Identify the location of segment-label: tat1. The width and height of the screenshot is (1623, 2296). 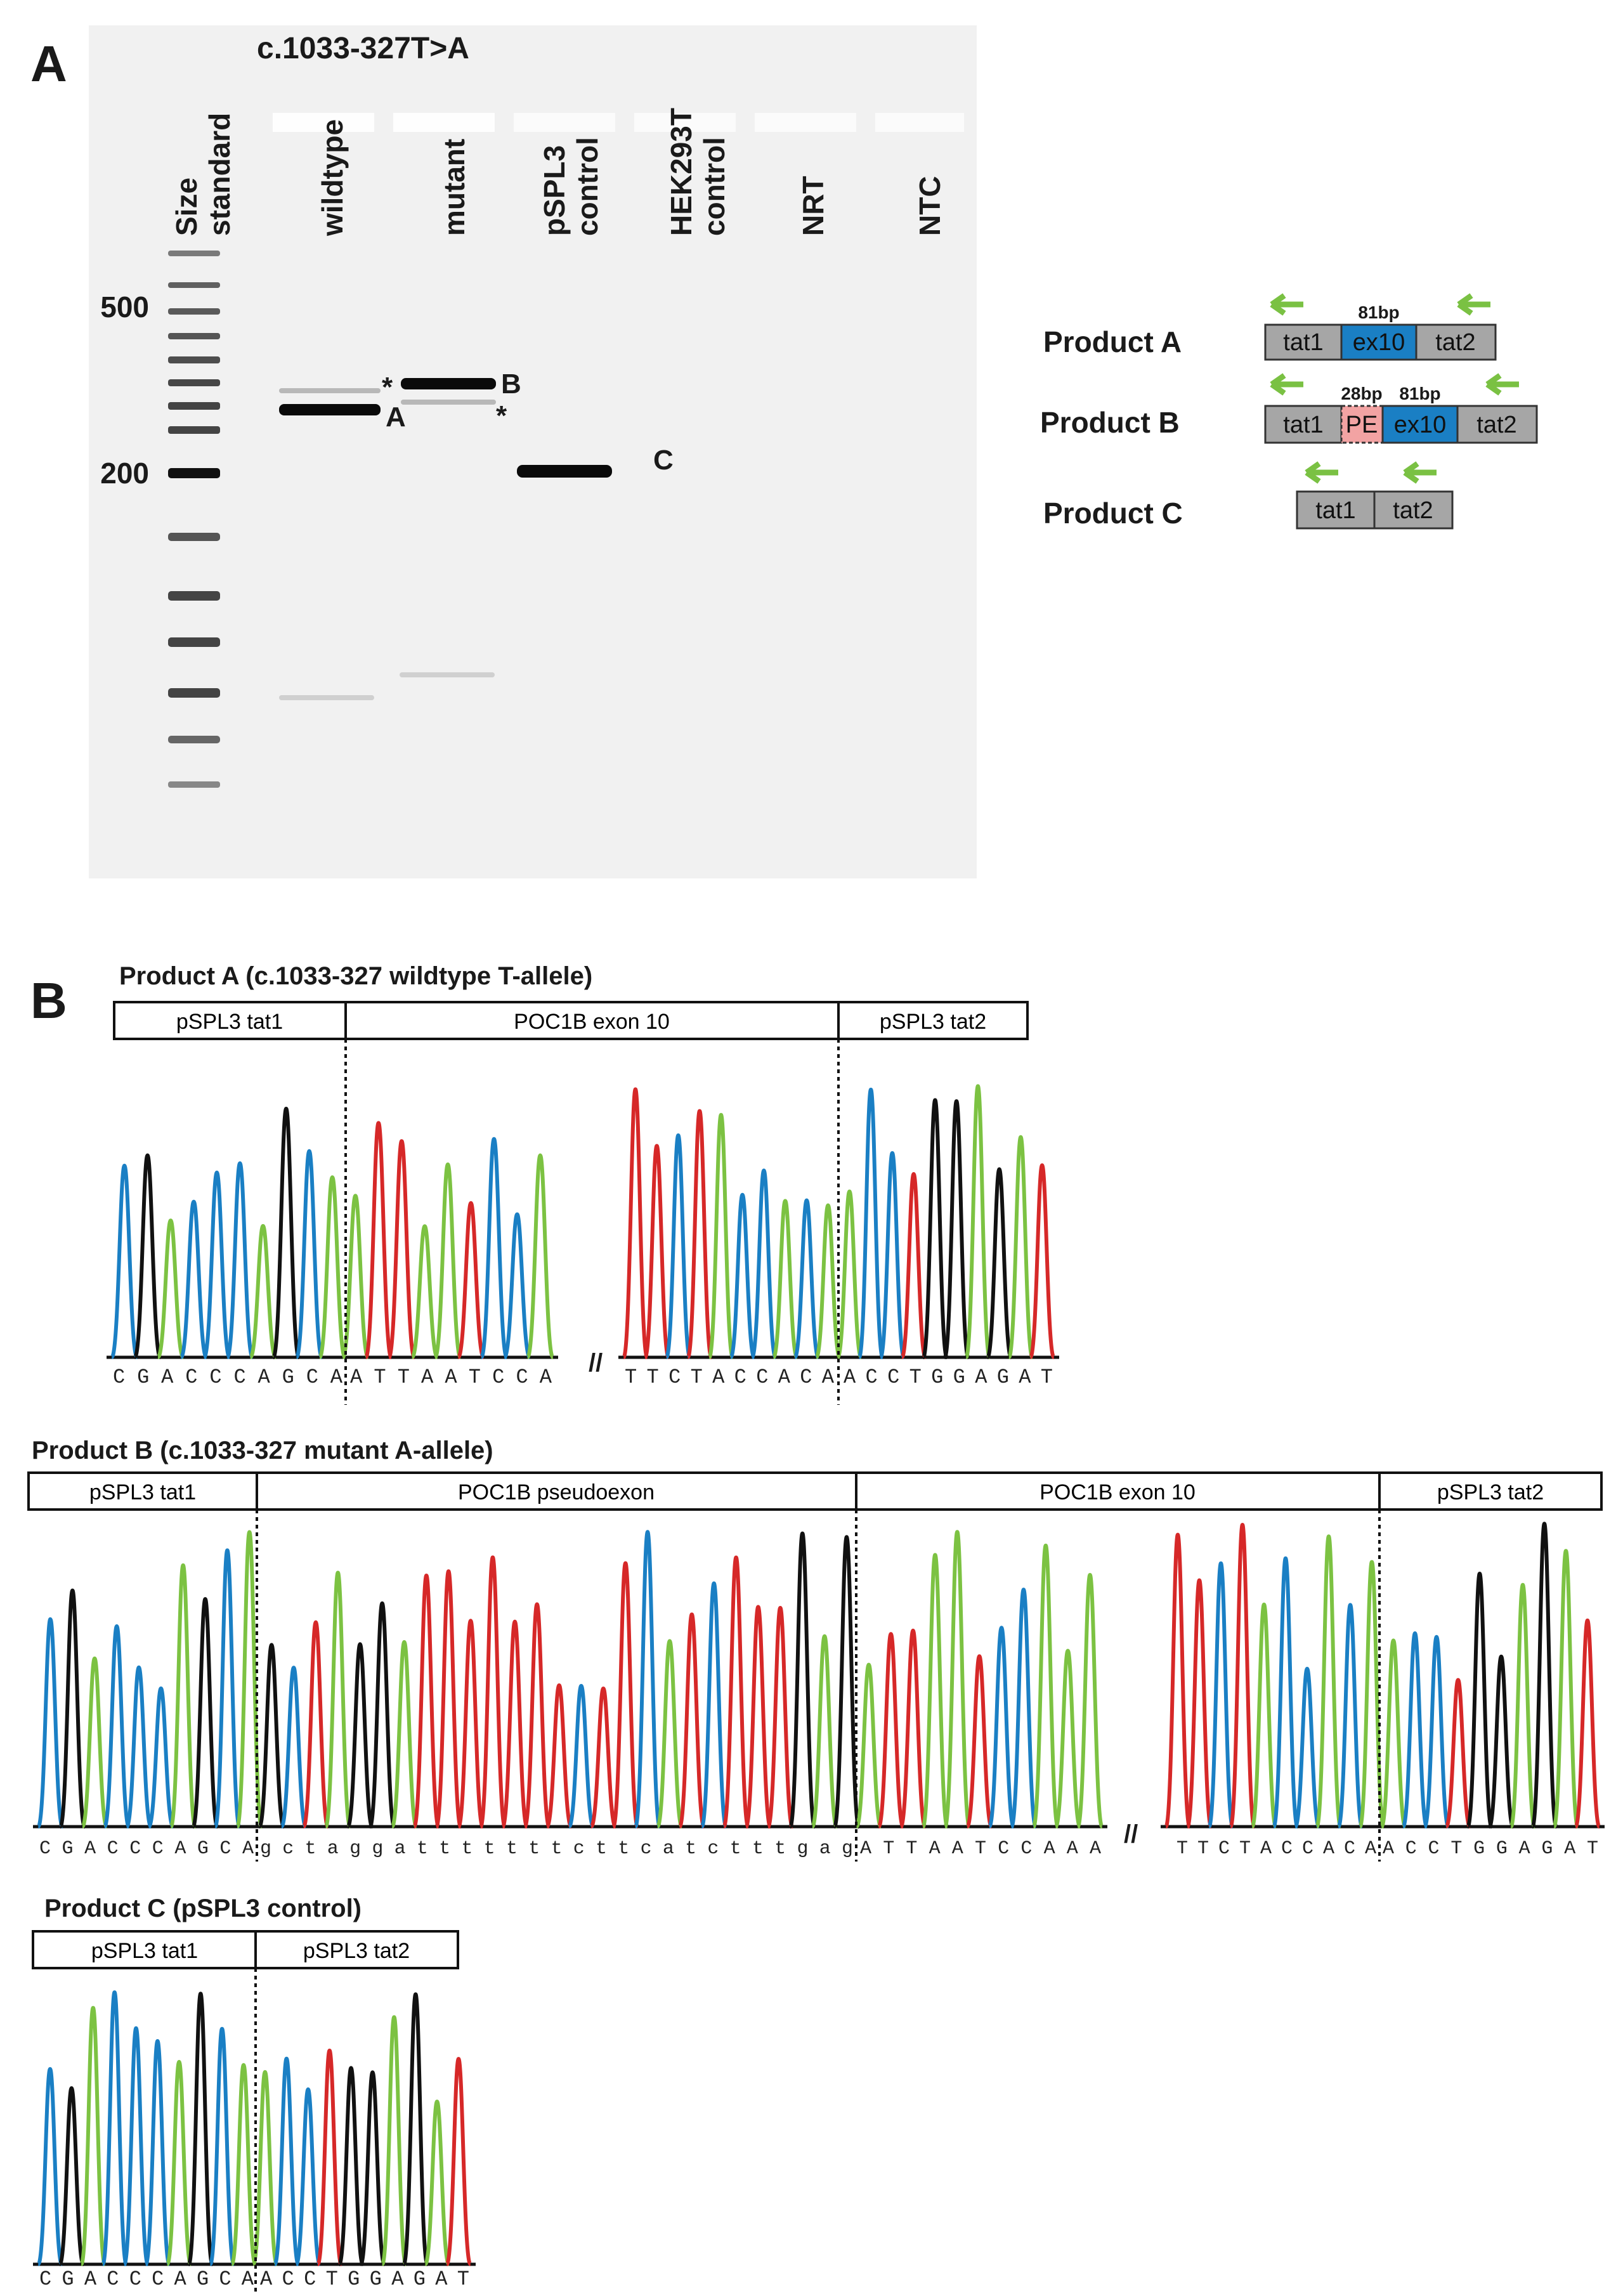
(1335, 511).